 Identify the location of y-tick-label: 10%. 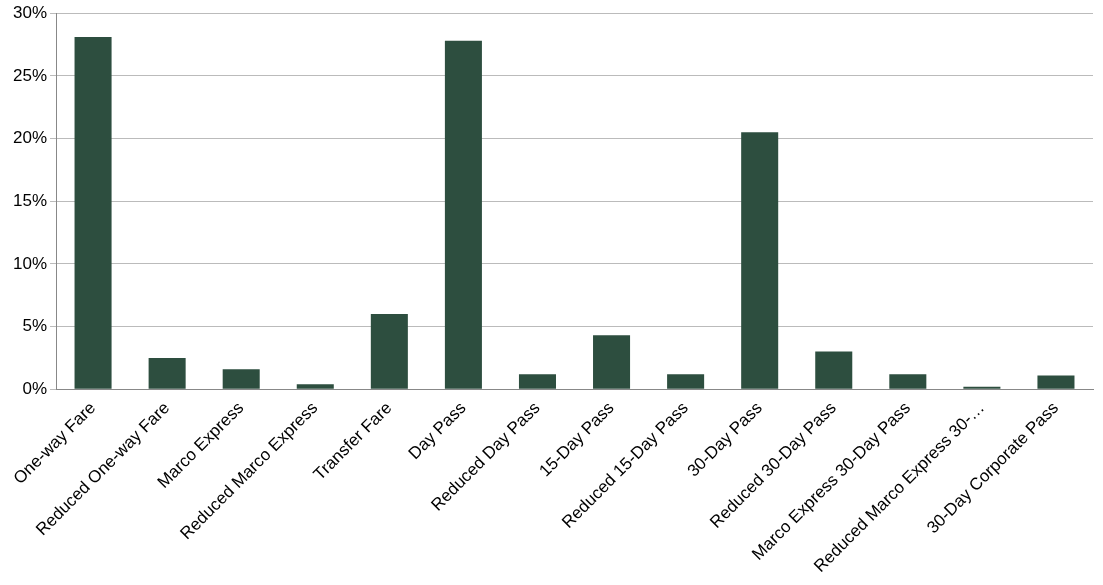
(30, 263).